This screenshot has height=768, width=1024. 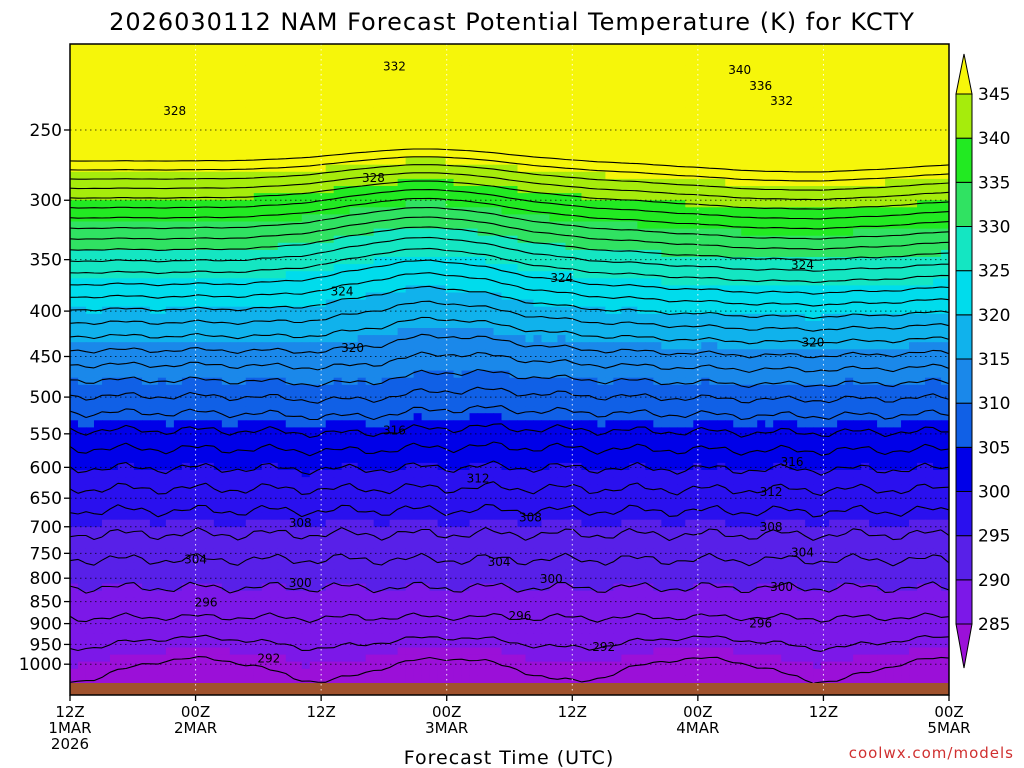 I want to click on surface-bar, so click(x=509, y=689).